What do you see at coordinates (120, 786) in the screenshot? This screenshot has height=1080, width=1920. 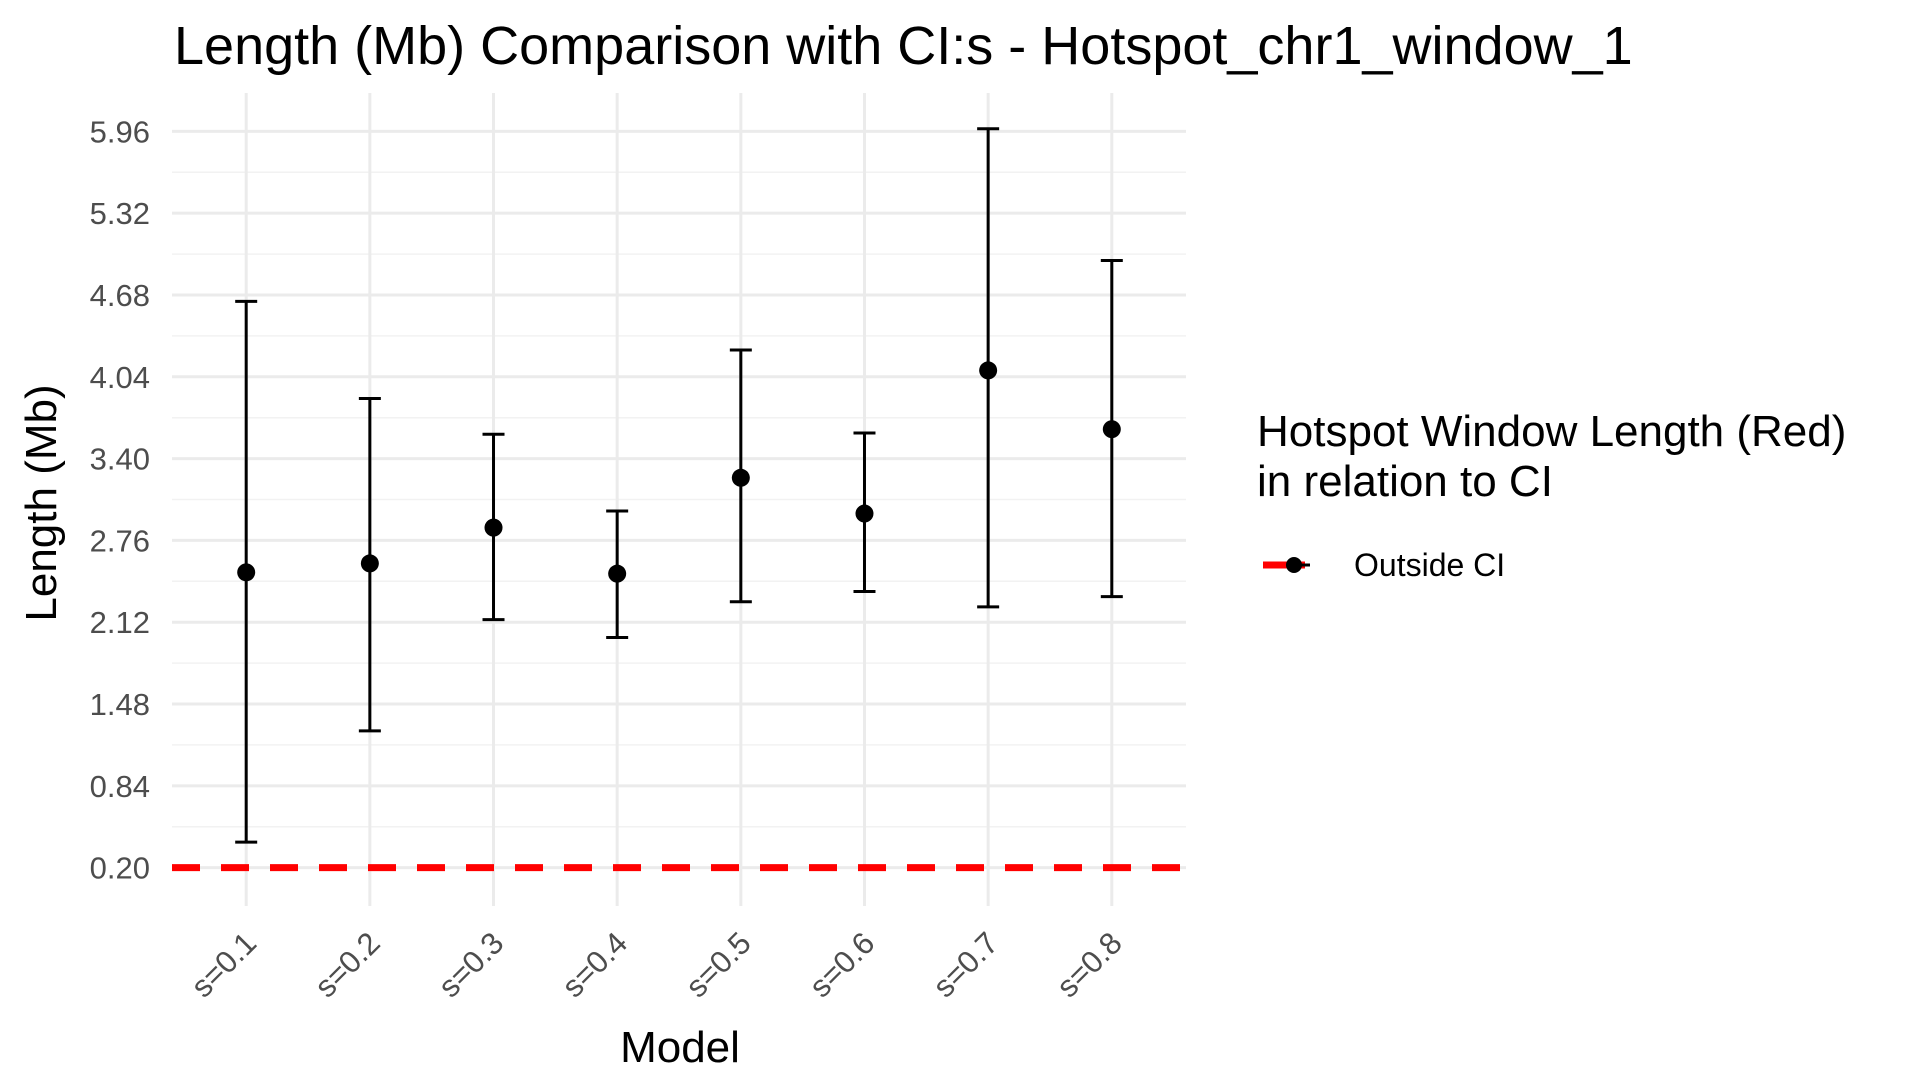 I see `y-tick-label: 0.84` at bounding box center [120, 786].